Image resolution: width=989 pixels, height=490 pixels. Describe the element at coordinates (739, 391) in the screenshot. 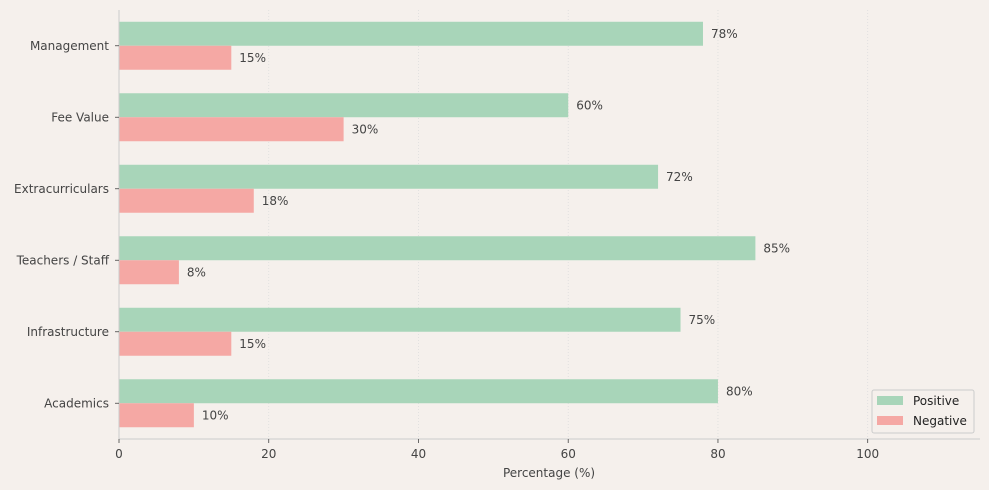

I see `data-label-positive: 80%` at that location.